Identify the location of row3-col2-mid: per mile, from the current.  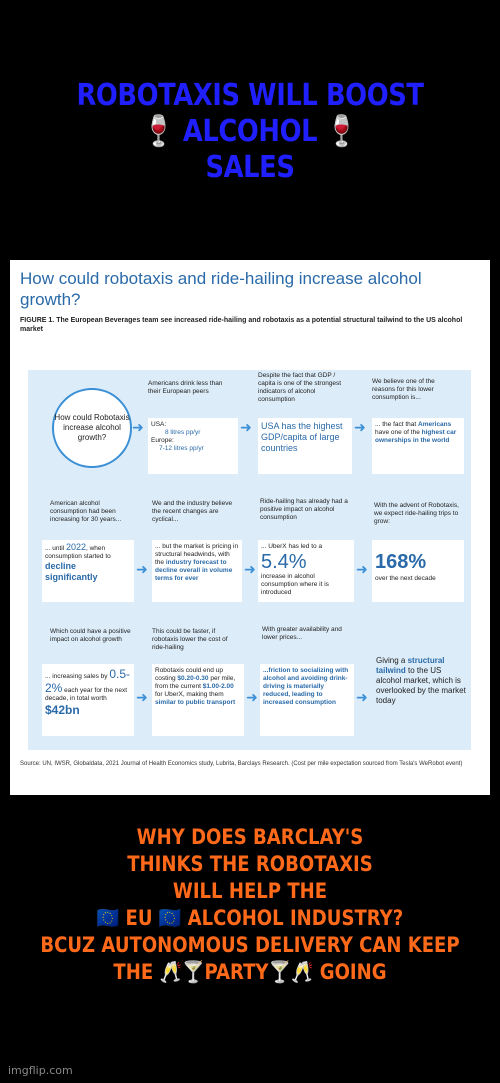
(195, 682).